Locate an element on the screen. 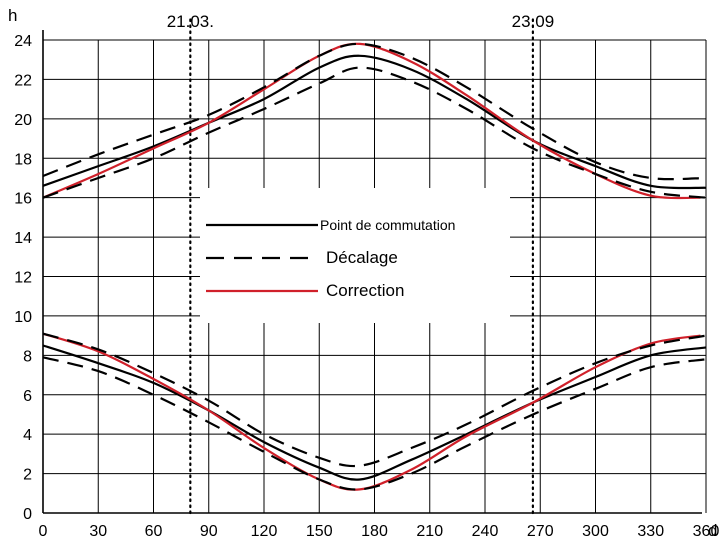 The height and width of the screenshot is (543, 725). y-tick-label: 18 is located at coordinates (23, 159).